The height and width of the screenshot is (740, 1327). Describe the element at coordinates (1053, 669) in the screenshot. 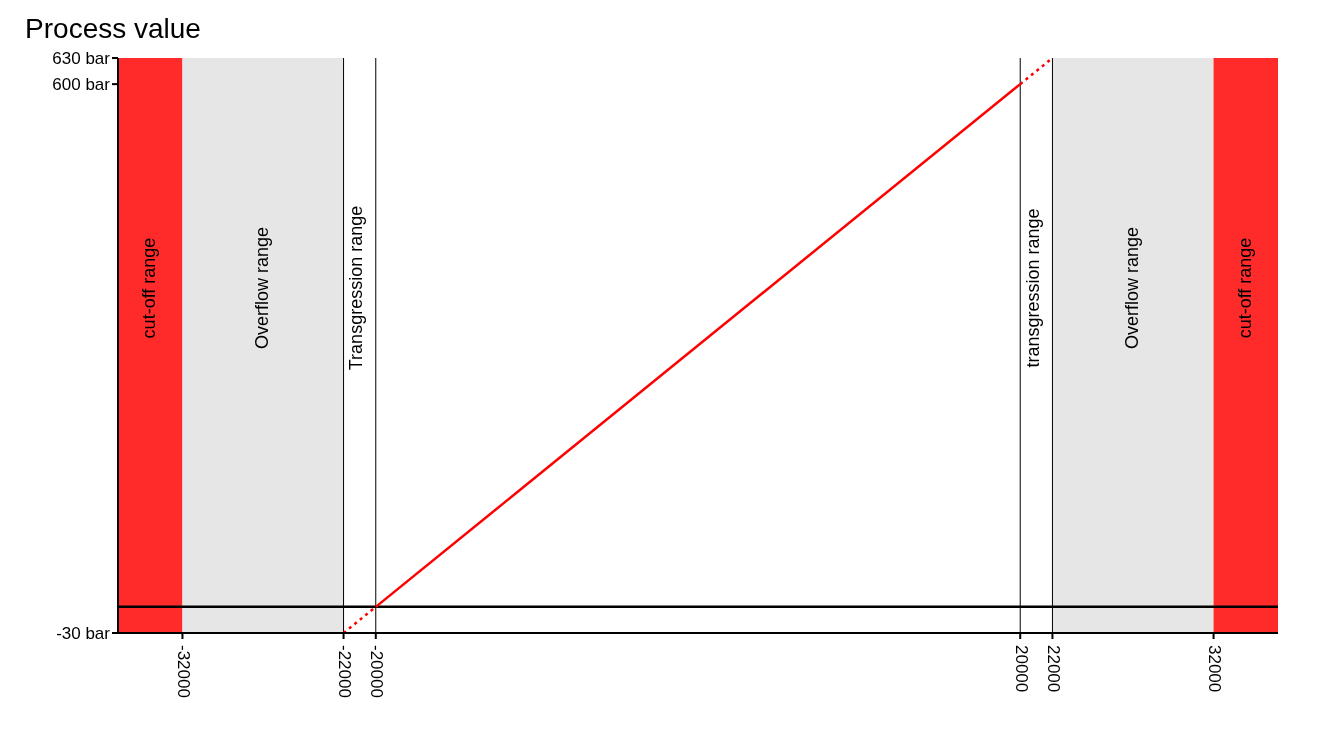

I see `x-tick-label: 22000` at that location.